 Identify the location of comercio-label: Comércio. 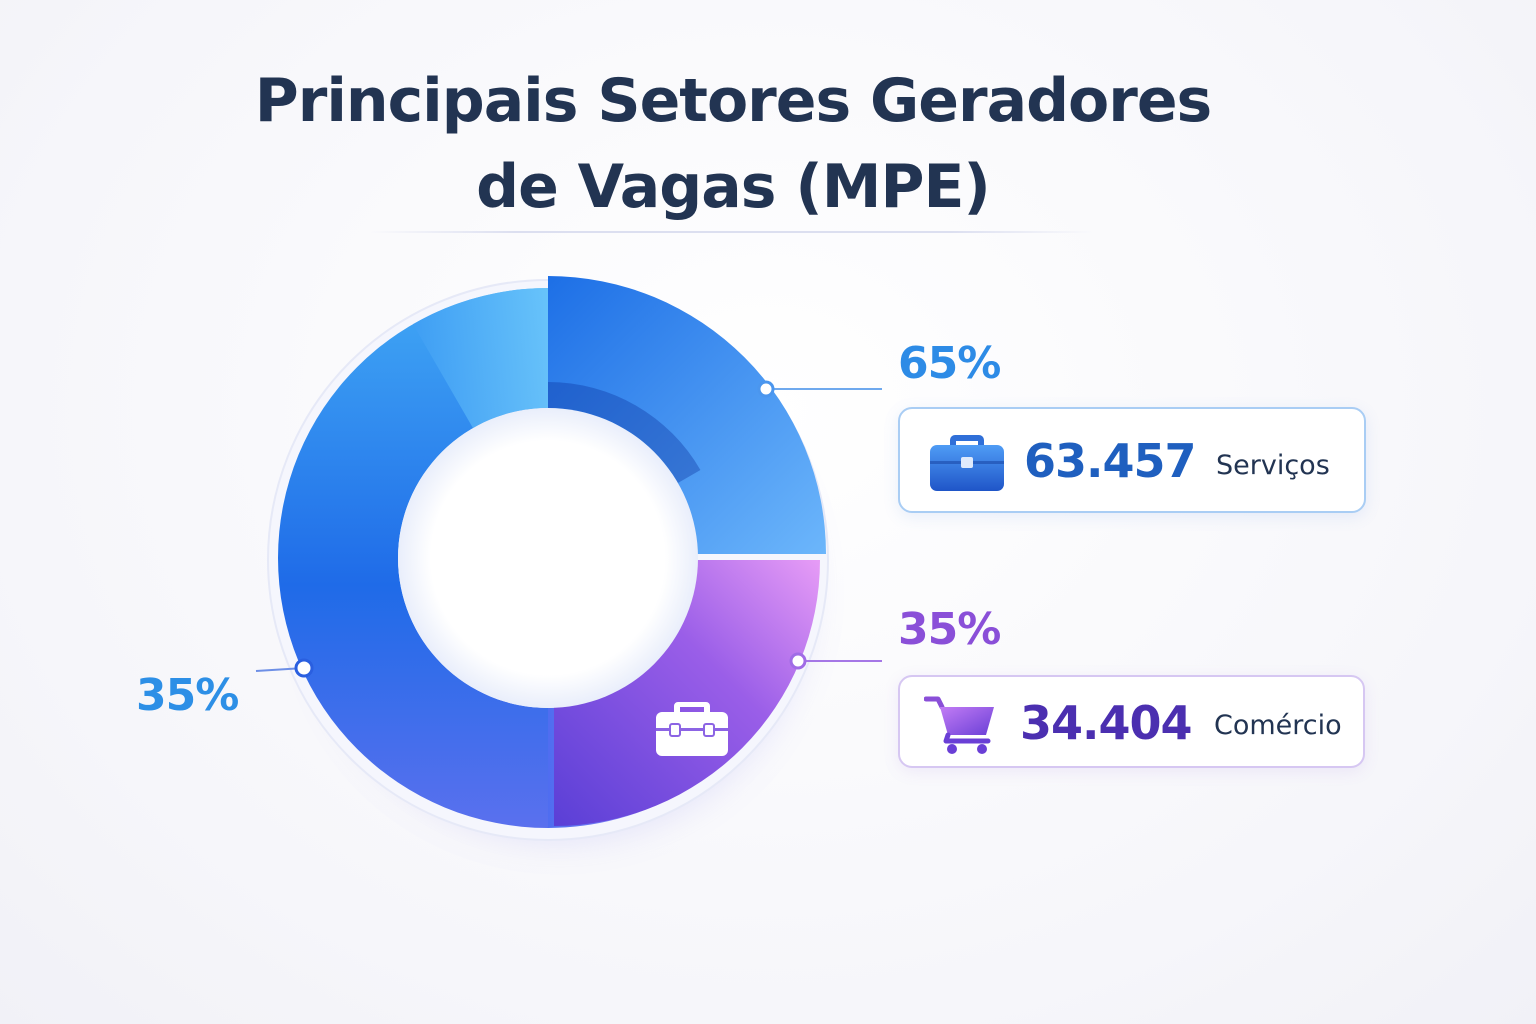
(1278, 725).